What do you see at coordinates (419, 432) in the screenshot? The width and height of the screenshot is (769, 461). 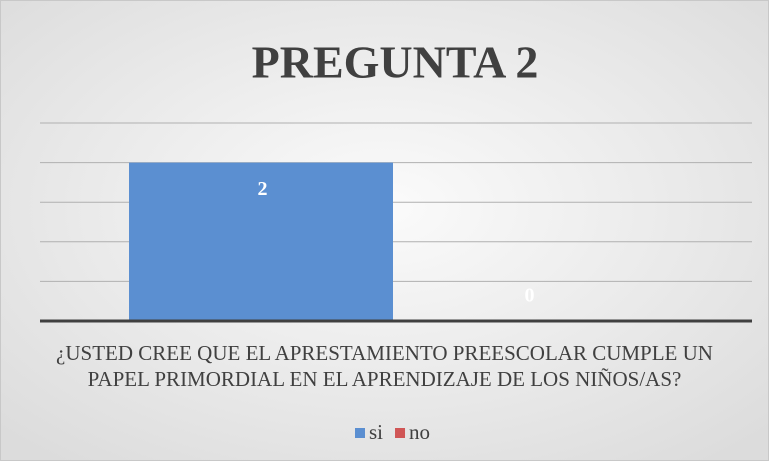 I see `legend-label: no` at bounding box center [419, 432].